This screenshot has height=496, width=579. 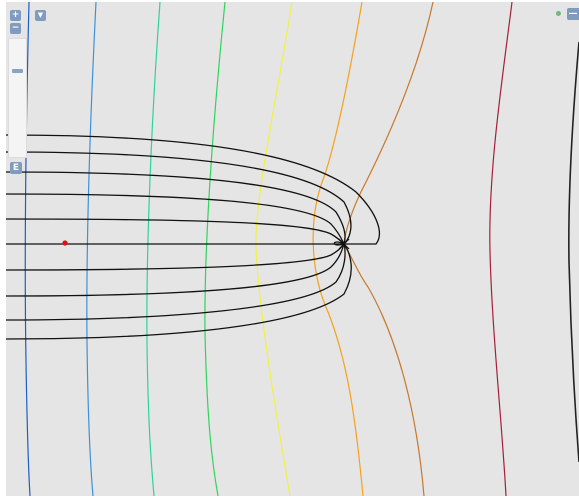 I want to click on zoom-out-button: −, so click(x=15, y=28).